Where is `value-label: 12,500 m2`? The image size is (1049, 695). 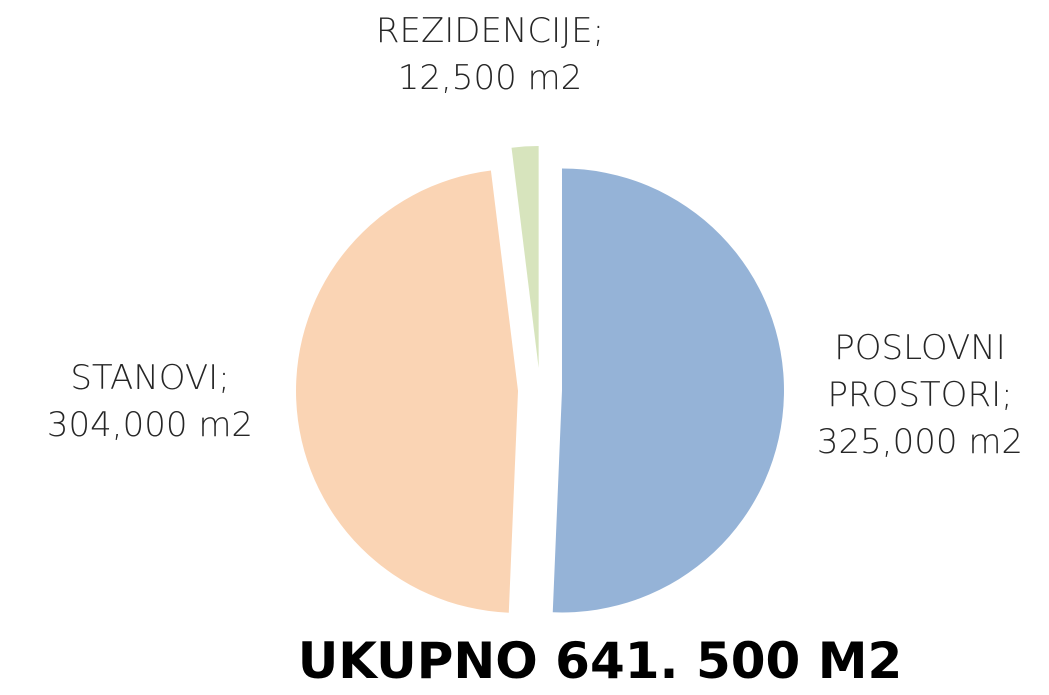
value-label: 12,500 m2 is located at coordinates (490, 78).